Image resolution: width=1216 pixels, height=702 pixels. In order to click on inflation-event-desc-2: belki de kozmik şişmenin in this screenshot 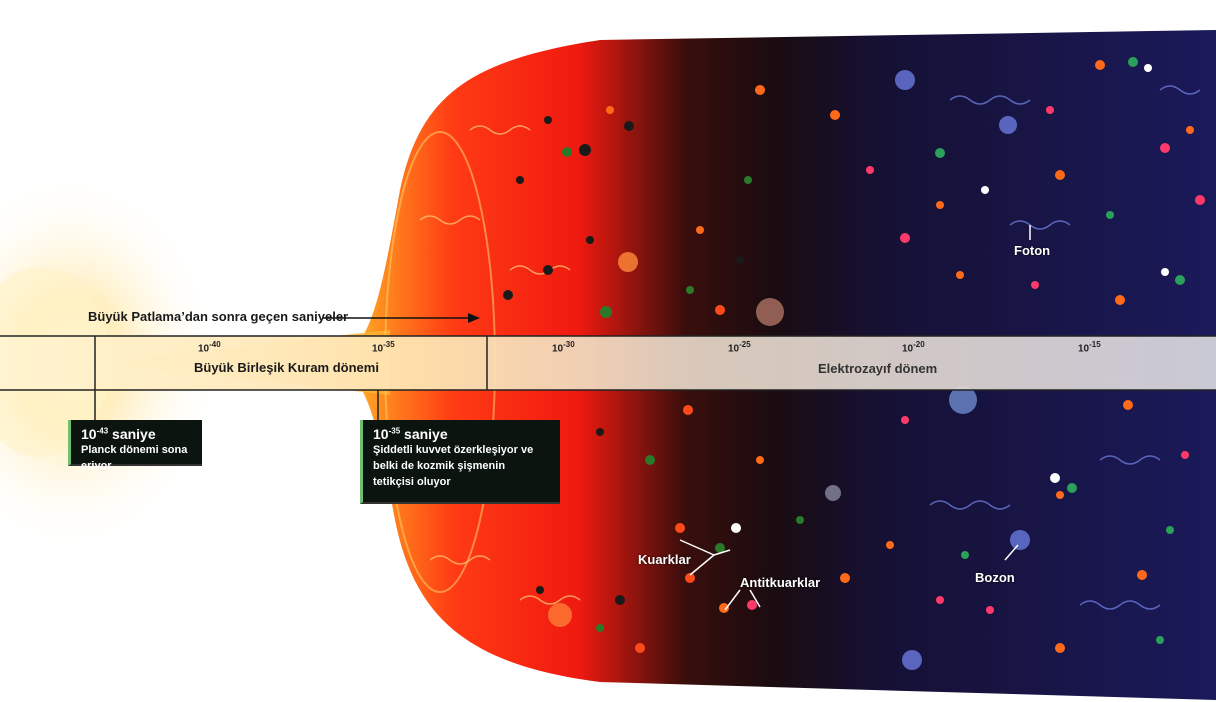, I will do `click(439, 466)`.